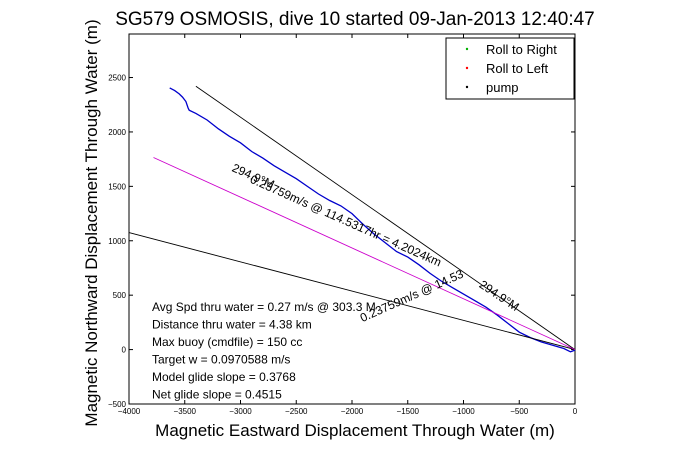 The height and width of the screenshot is (454, 681). Describe the element at coordinates (129, 411) in the screenshot. I see `x-tick-label: −4000` at that location.